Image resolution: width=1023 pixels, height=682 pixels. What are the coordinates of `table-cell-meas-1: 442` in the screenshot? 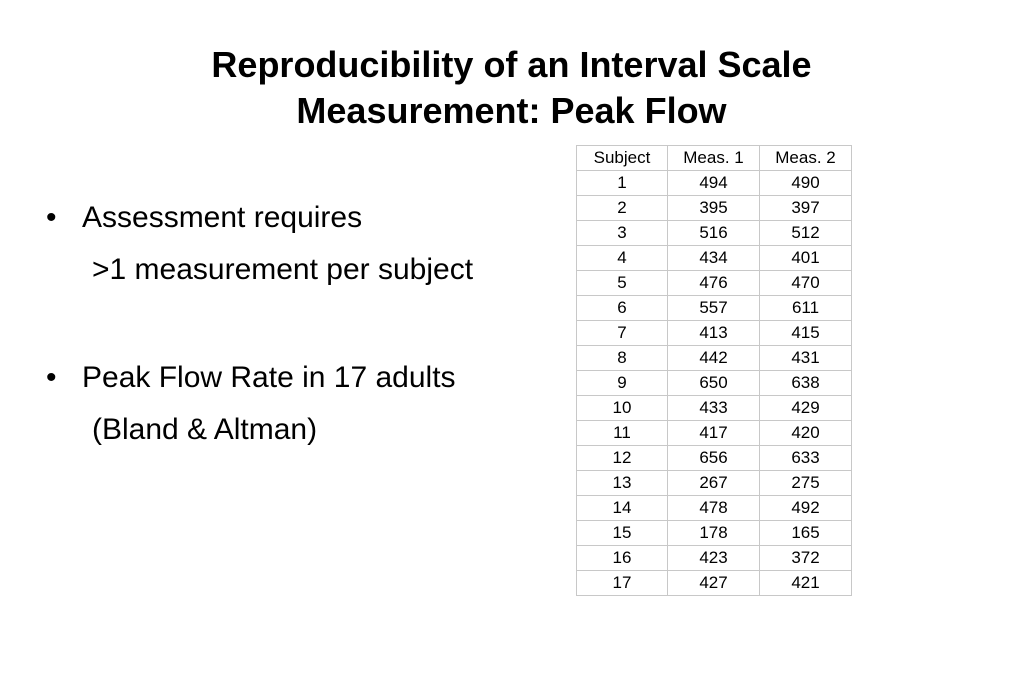 It's located at (713, 358).